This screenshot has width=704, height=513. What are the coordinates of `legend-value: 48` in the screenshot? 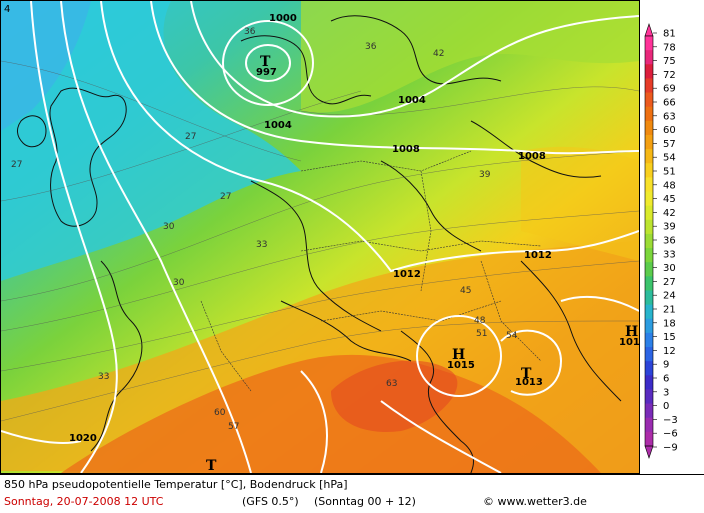 It's located at (669, 185).